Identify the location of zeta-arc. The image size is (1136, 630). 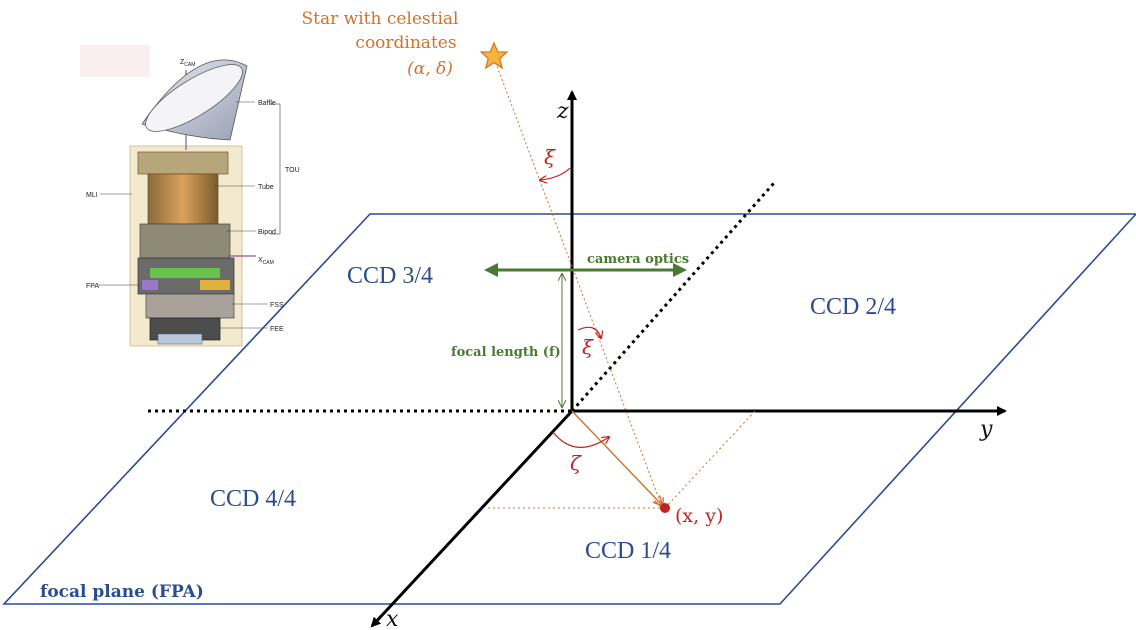
(580, 439).